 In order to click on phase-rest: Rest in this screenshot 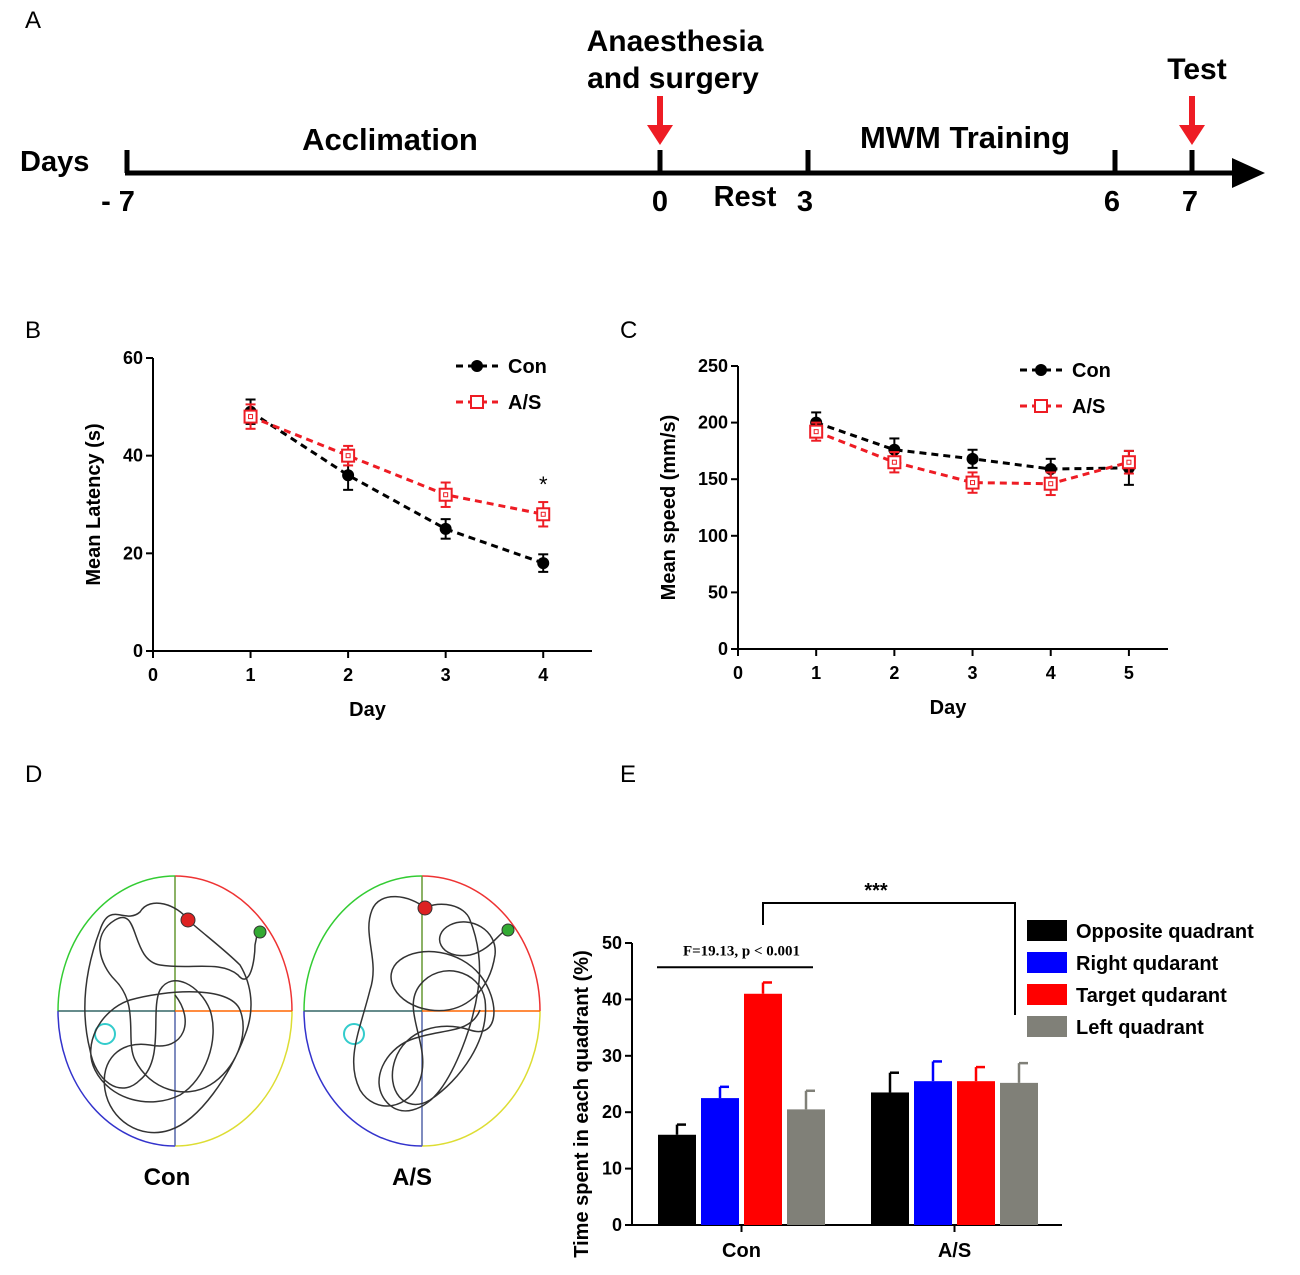, I will do `click(745, 197)`.